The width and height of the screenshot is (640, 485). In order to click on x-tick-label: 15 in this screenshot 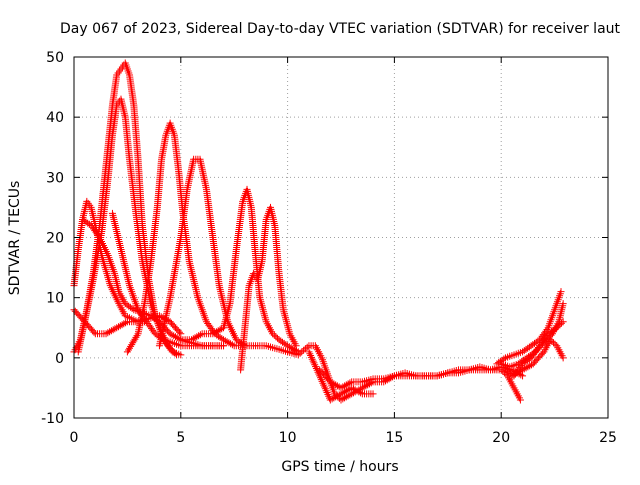, I will do `click(394, 438)`.